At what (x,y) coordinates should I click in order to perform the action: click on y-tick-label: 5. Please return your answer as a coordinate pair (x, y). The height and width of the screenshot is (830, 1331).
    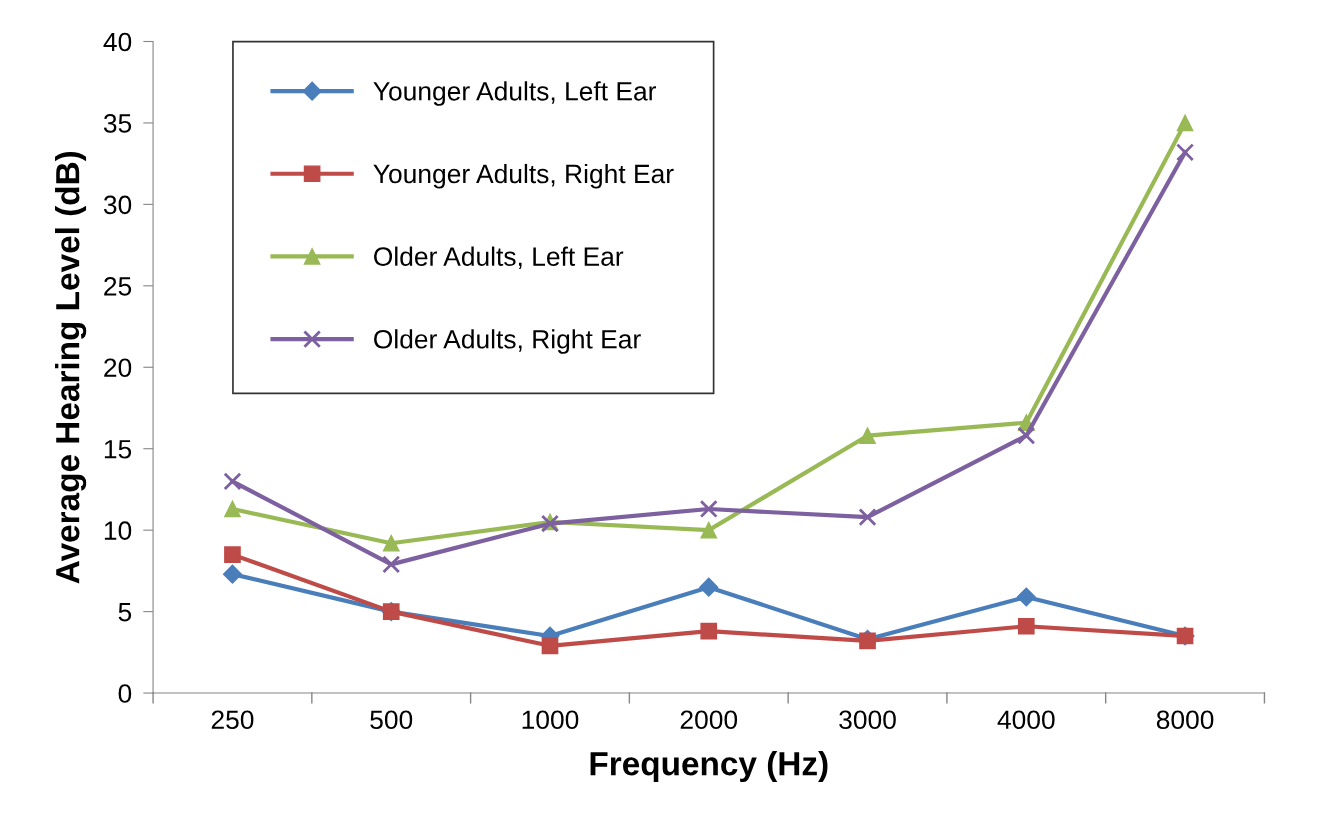
    Looking at the image, I should click on (125, 612).